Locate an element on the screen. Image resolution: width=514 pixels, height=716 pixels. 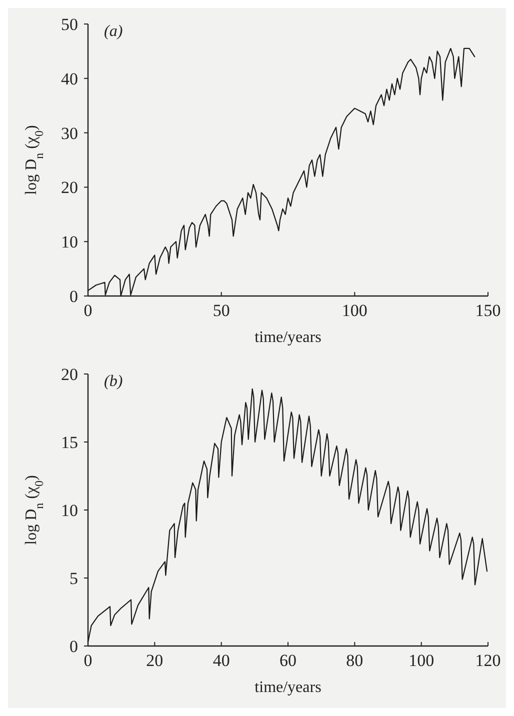
y-tick-label: 40 is located at coordinates (69, 78).